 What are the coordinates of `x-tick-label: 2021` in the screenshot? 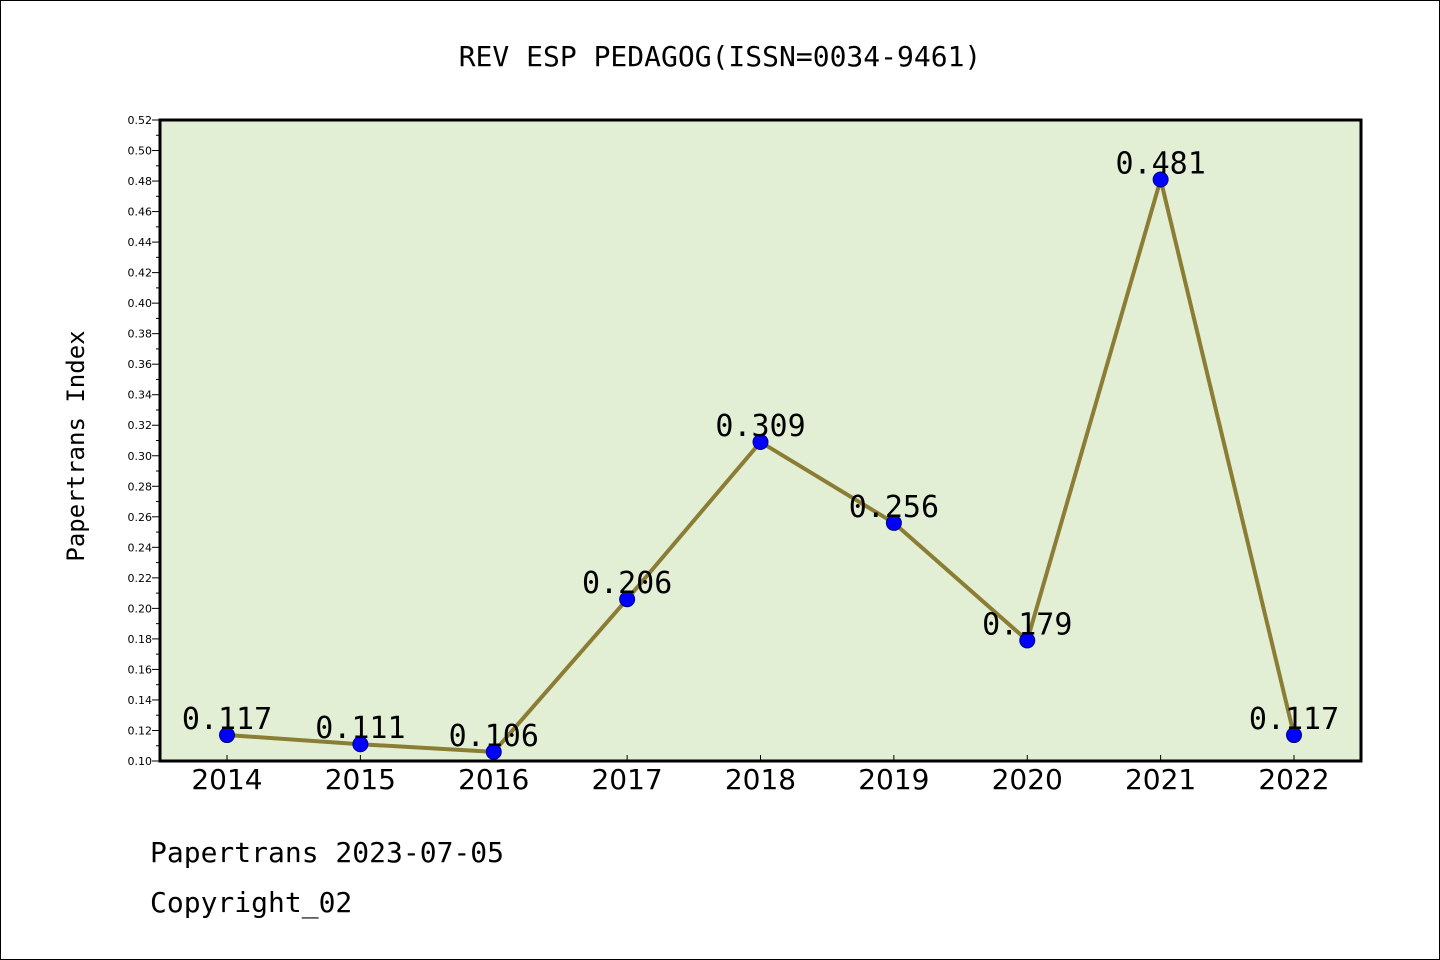 It's located at (1160, 779).